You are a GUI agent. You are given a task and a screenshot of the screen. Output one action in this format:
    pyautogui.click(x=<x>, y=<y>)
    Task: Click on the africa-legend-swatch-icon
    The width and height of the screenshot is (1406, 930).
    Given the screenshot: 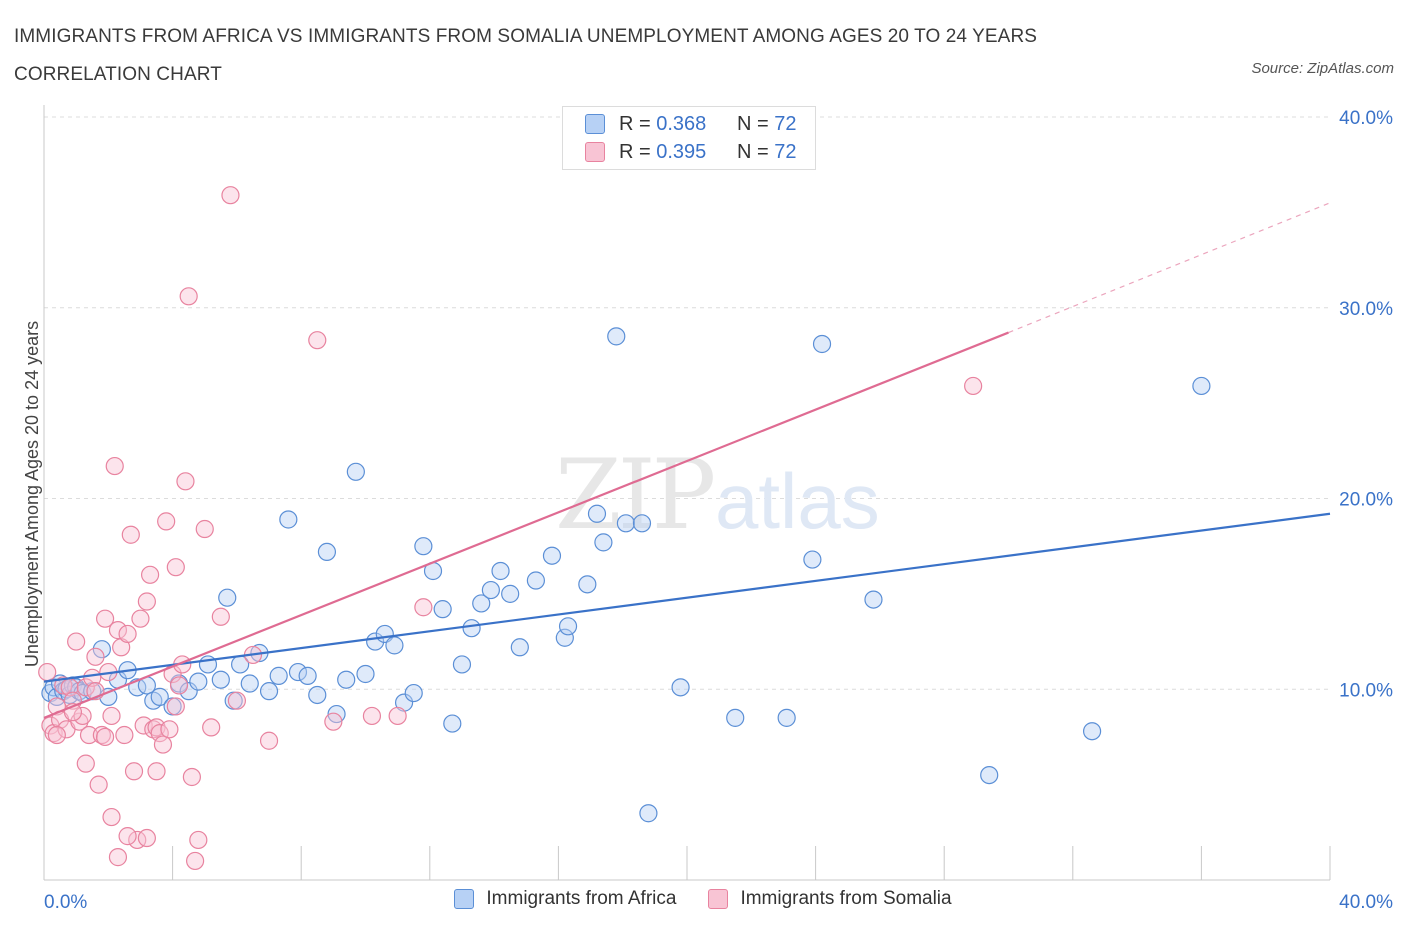 What is the action you would take?
    pyautogui.click(x=464, y=899)
    